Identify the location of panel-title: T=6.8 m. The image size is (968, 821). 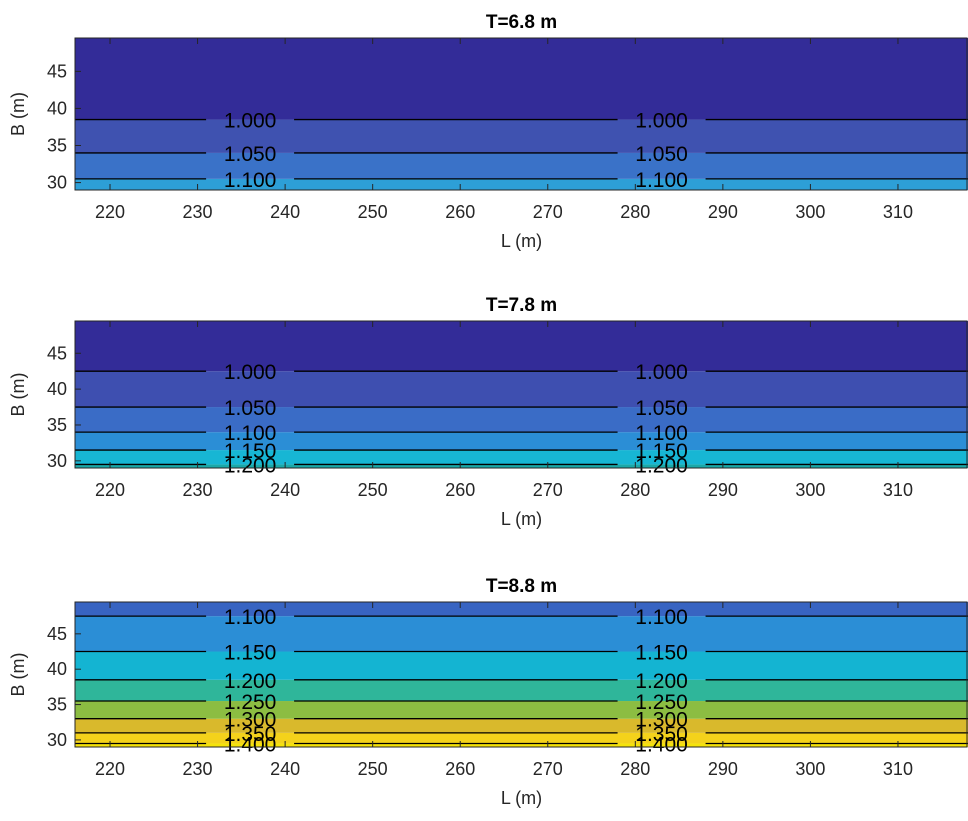
(521, 22).